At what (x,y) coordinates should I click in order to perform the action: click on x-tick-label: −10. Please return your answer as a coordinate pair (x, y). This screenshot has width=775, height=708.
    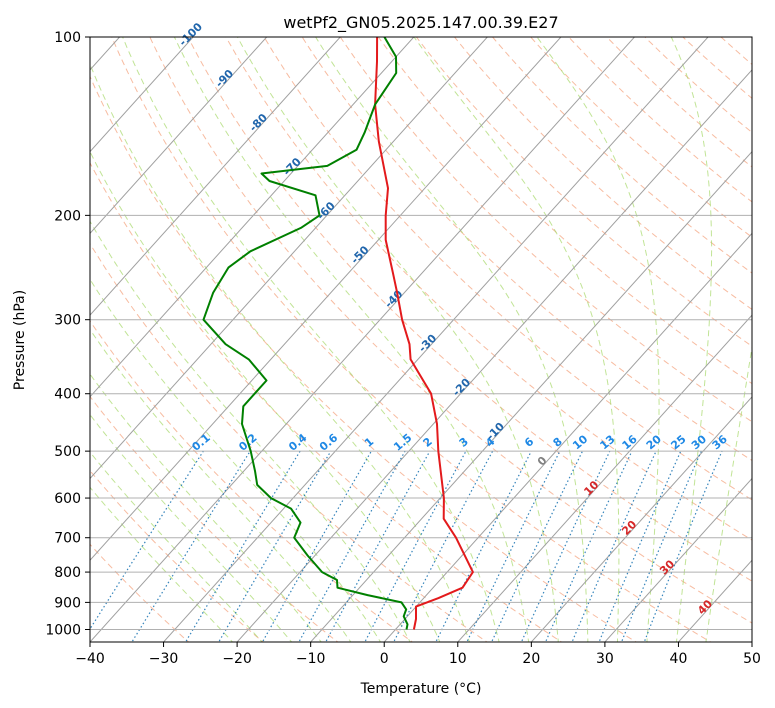
    Looking at the image, I should click on (311, 659).